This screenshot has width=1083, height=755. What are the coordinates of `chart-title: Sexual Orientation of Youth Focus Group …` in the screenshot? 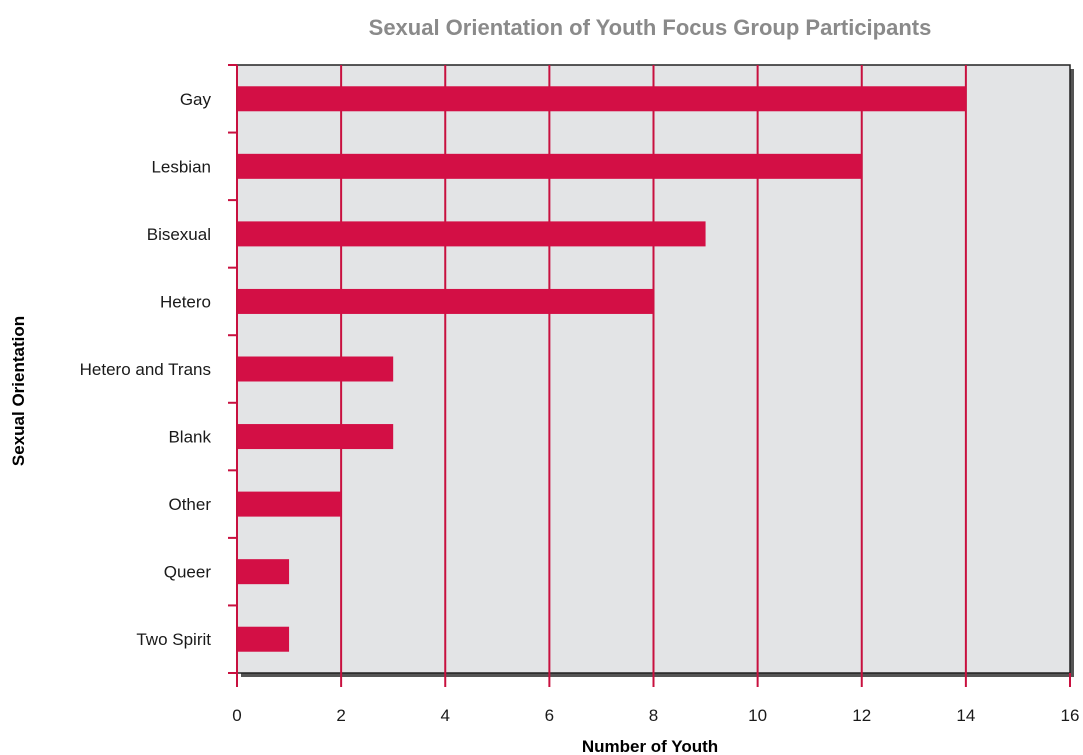 It's located at (650, 27).